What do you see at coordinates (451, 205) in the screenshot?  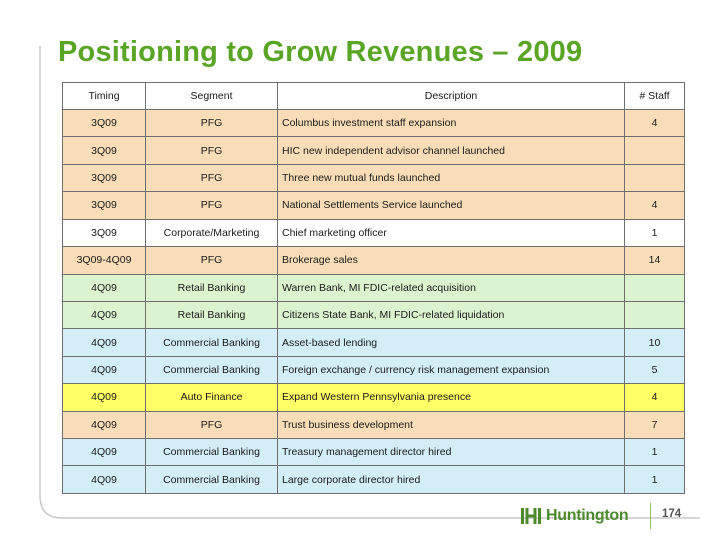 I see `description-cell: National Settlements Service launched` at bounding box center [451, 205].